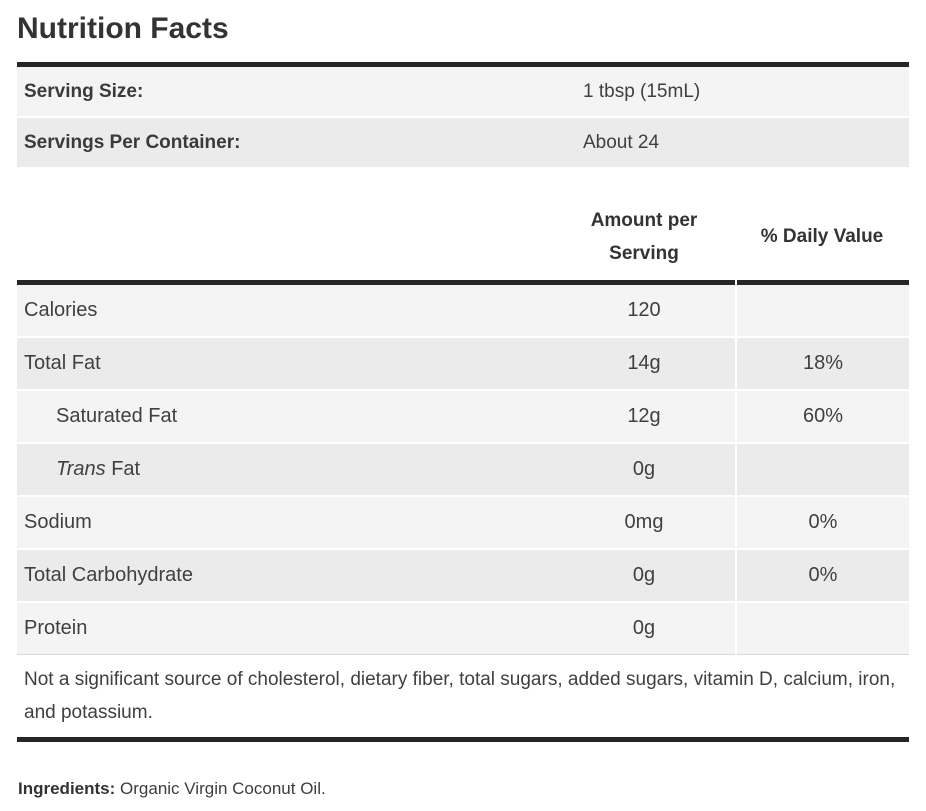 Image resolution: width=926 pixels, height=811 pixels. What do you see at coordinates (644, 220) in the screenshot?
I see `amount-header-line1: Amount per` at bounding box center [644, 220].